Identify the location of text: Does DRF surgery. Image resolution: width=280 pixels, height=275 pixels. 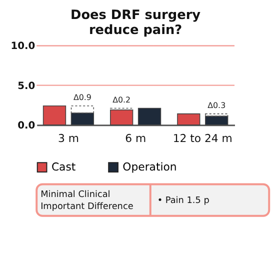
(135, 16).